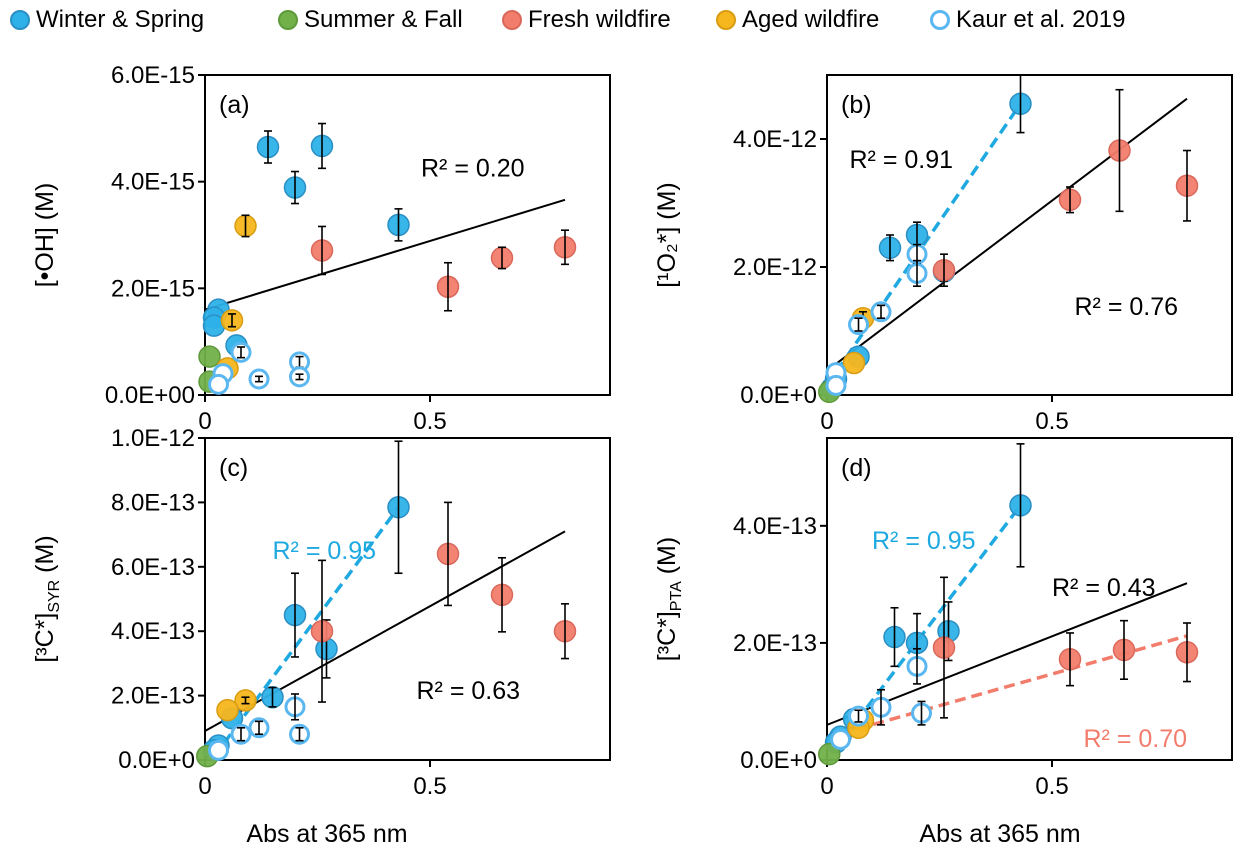 The image size is (1252, 853). Describe the element at coordinates (1127, 307) in the screenshot. I see `r-squared-label: R² = 0.76` at that location.